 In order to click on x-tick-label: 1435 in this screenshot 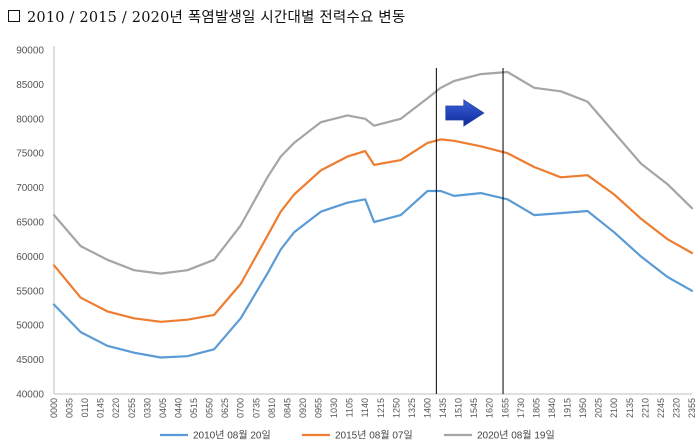, I will do `click(443, 408)`.